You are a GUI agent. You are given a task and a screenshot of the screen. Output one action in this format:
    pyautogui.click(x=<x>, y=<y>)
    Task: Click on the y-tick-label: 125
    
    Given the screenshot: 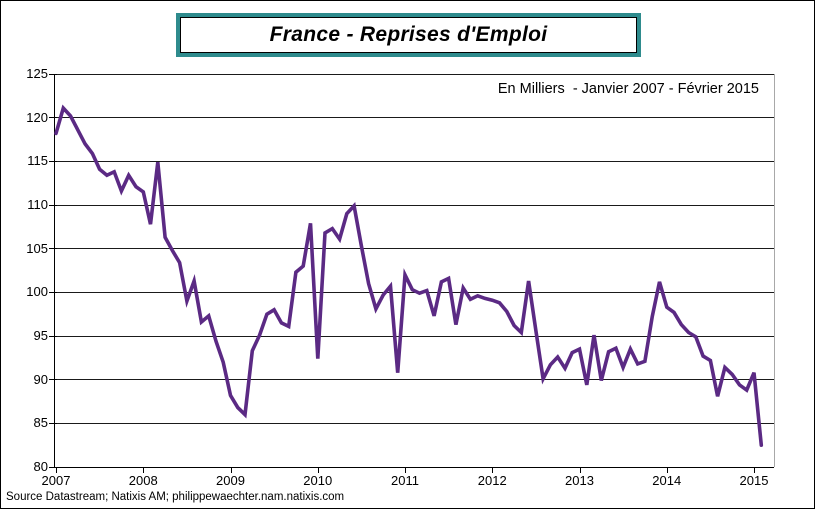 What is the action you would take?
    pyautogui.click(x=37, y=73)
    